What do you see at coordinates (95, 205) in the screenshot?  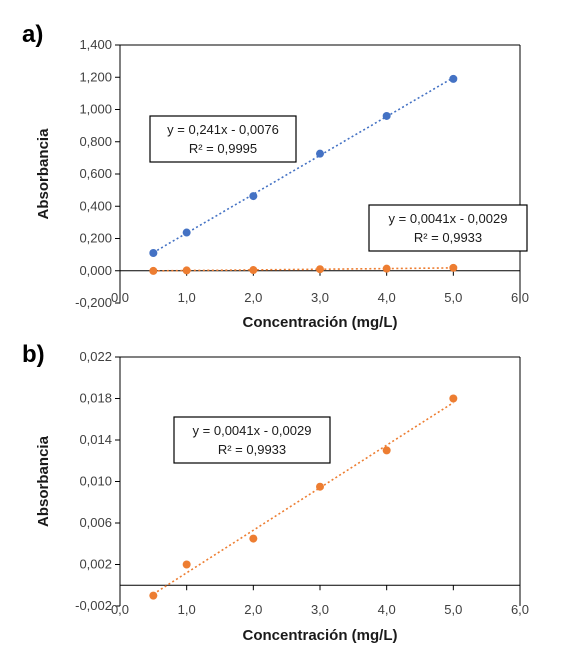 I see `y-tick-label: 0,400` at bounding box center [95, 205].